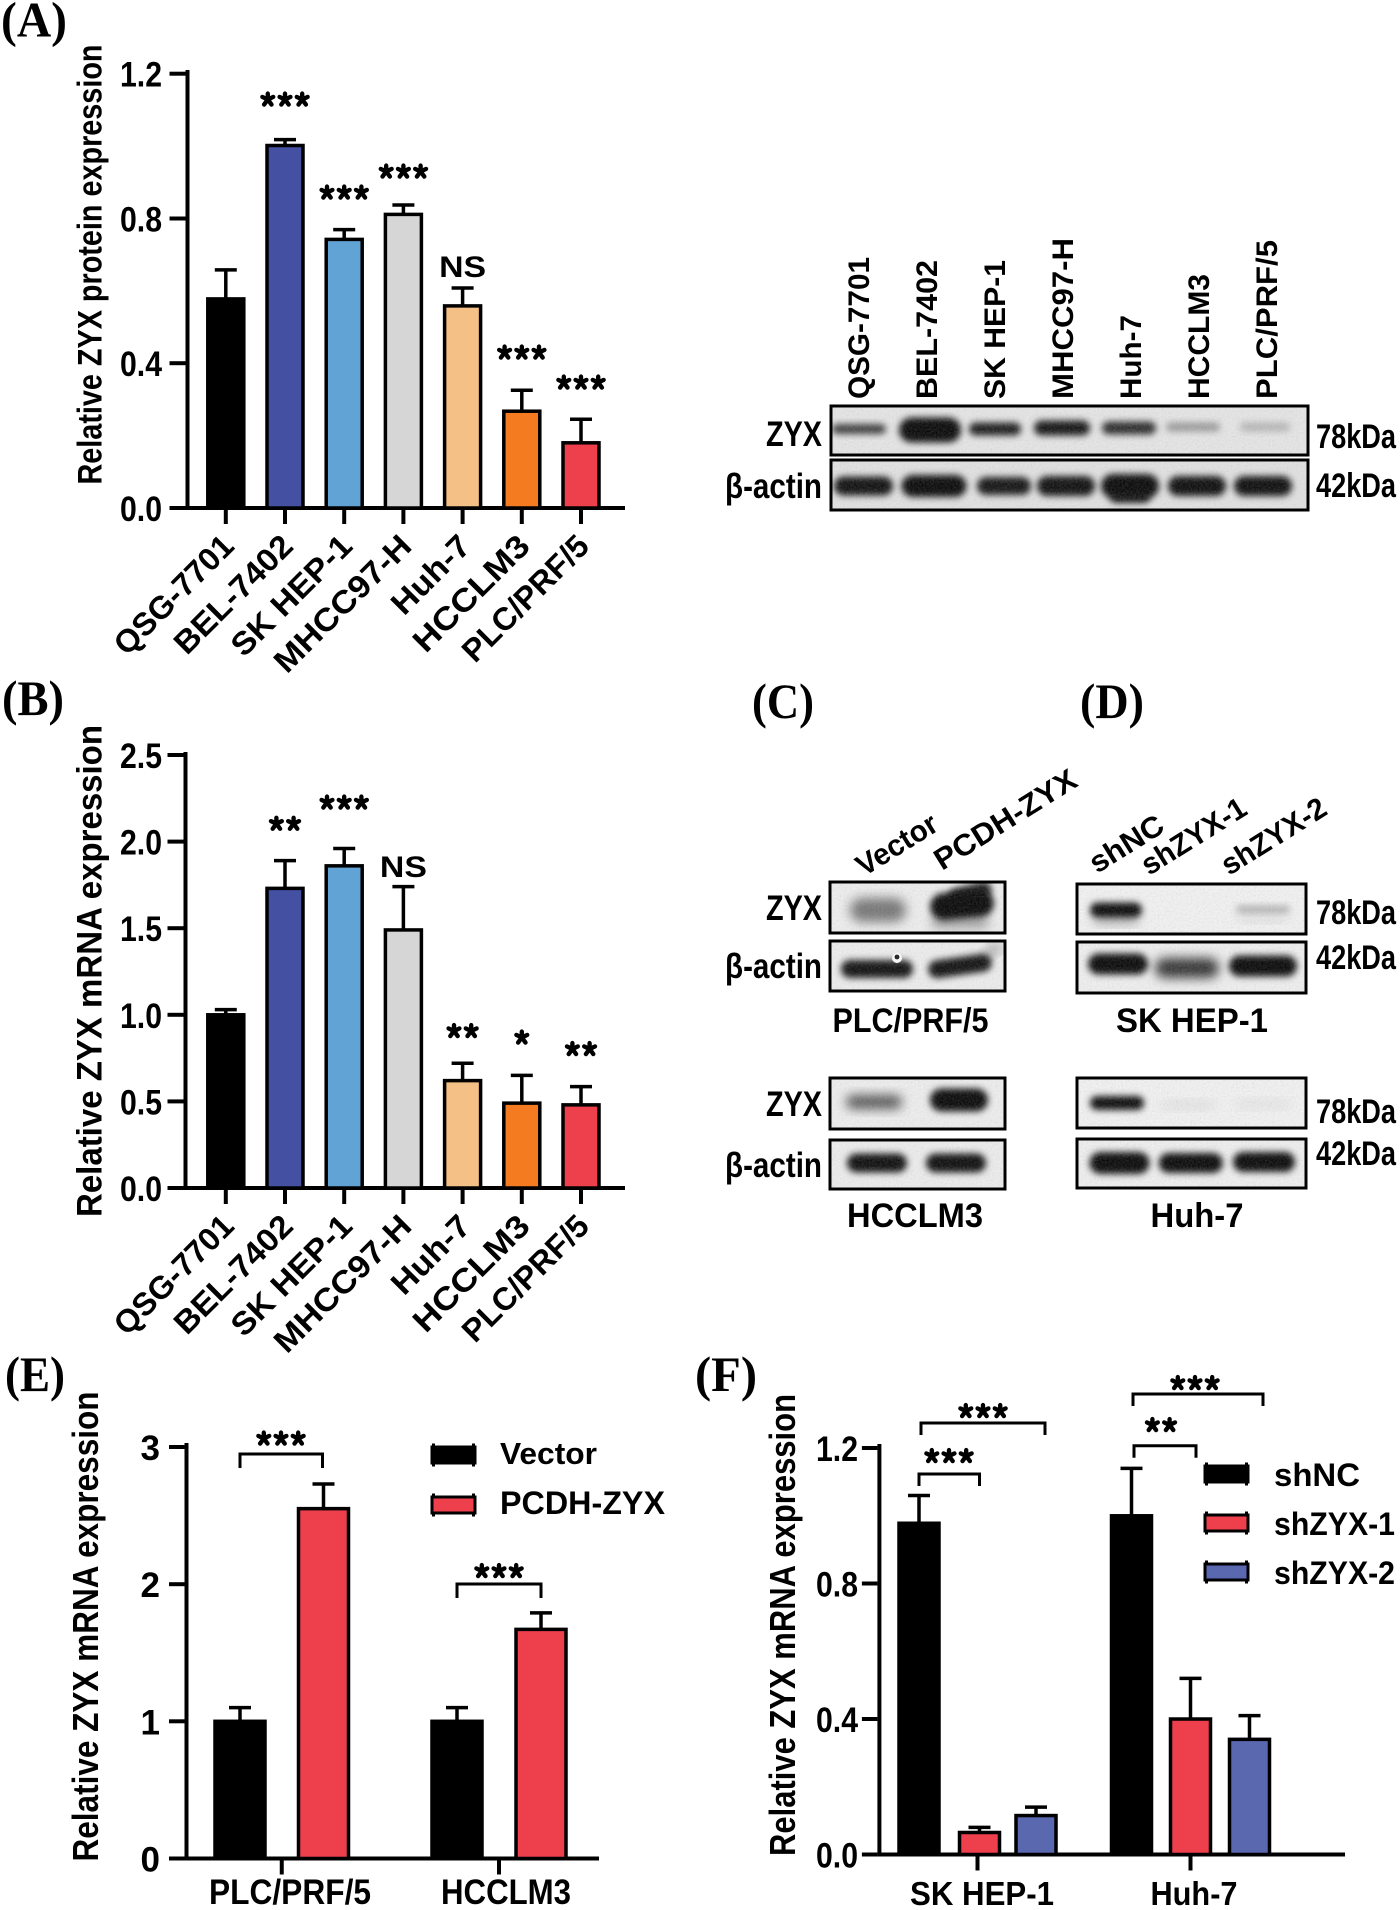 Image resolution: width=1400 pixels, height=1910 pixels. I want to click on svg-text: (E), so click(35, 1374).